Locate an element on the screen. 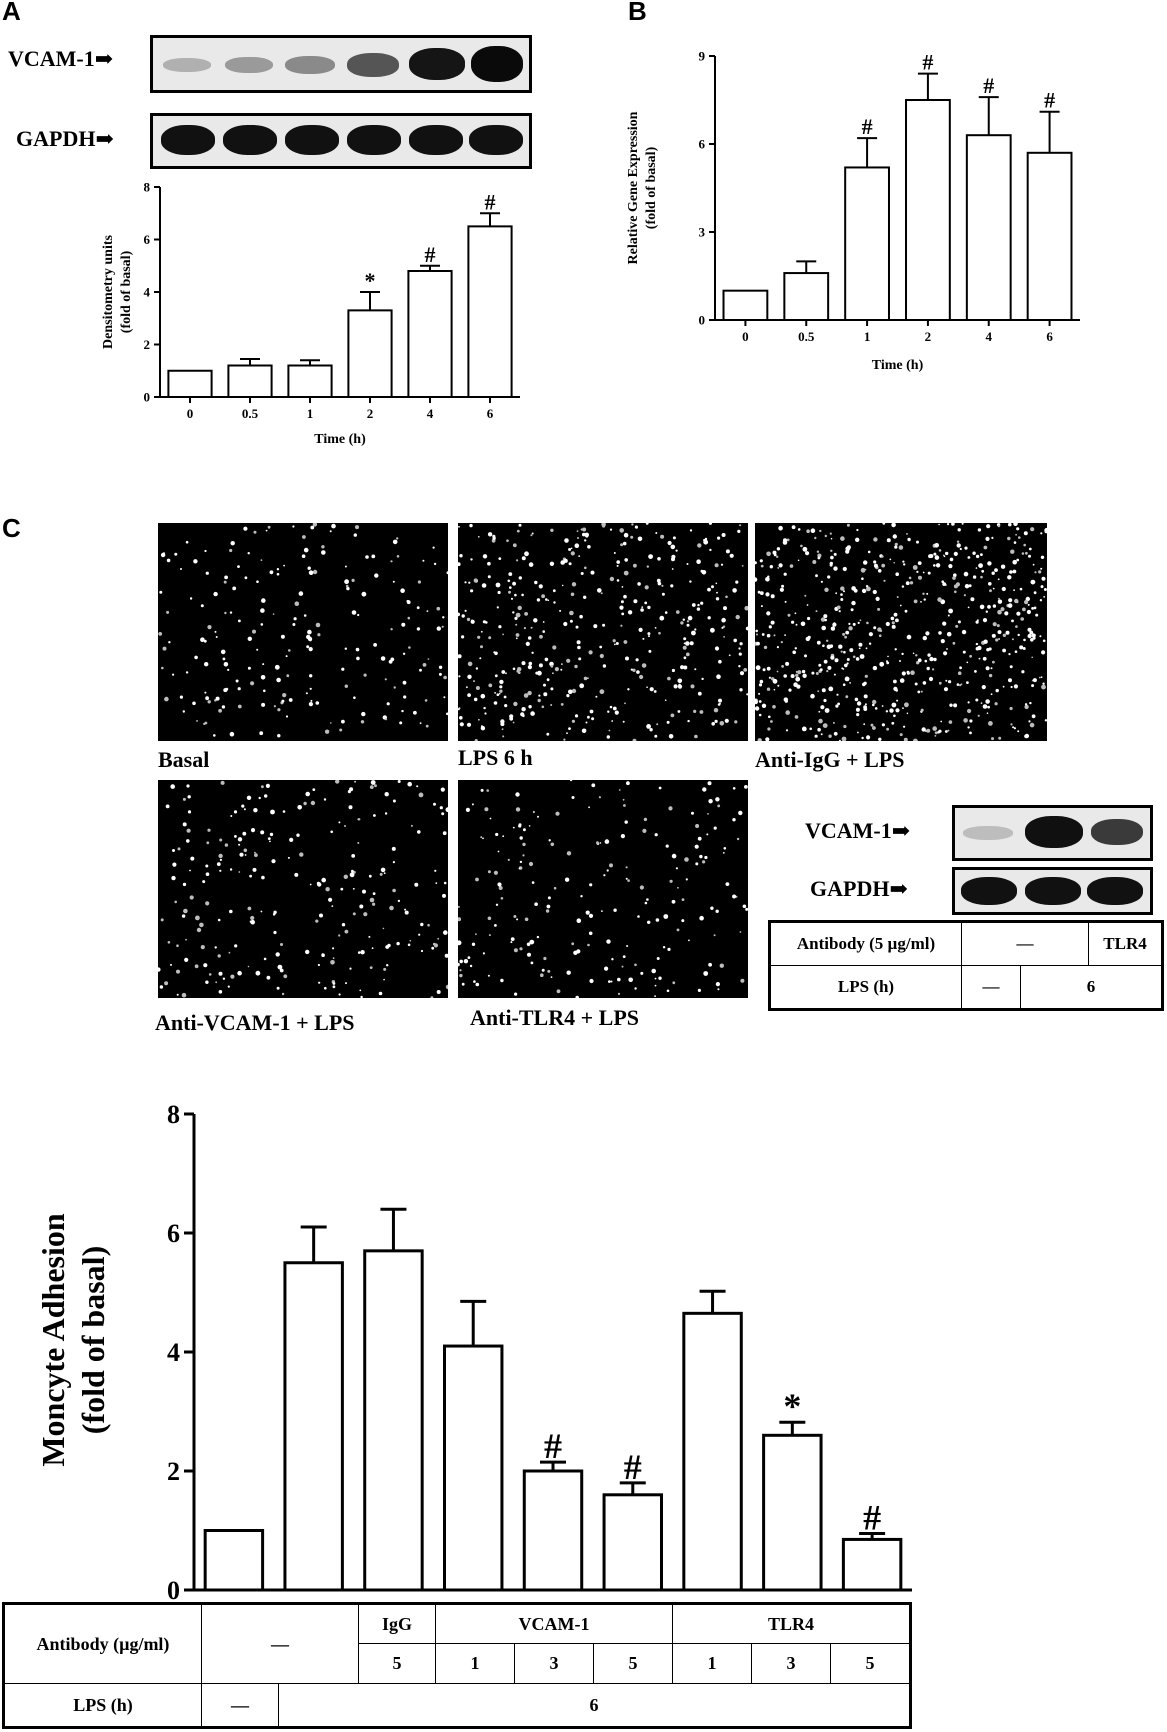 The height and width of the screenshot is (1732, 1167). dose-vcam-1: 1 is located at coordinates (475, 1663).